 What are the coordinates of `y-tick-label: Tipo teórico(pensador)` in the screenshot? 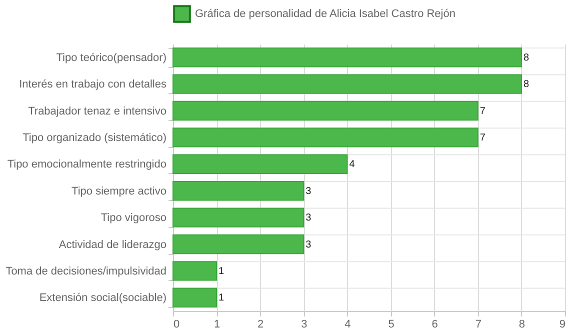 It's located at (111, 58).